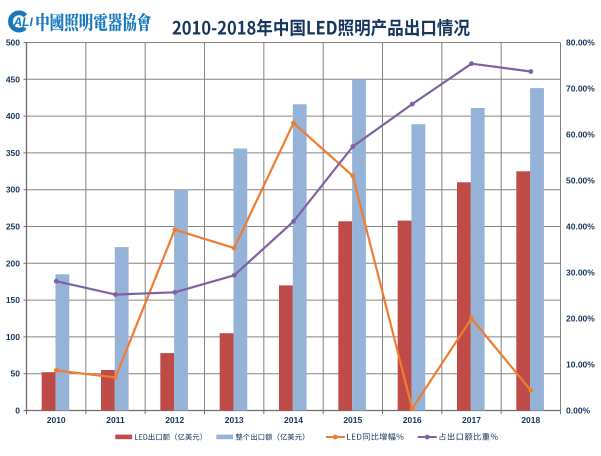  What do you see at coordinates (352, 420) in the screenshot?
I see `svg-text: 2015` at bounding box center [352, 420].